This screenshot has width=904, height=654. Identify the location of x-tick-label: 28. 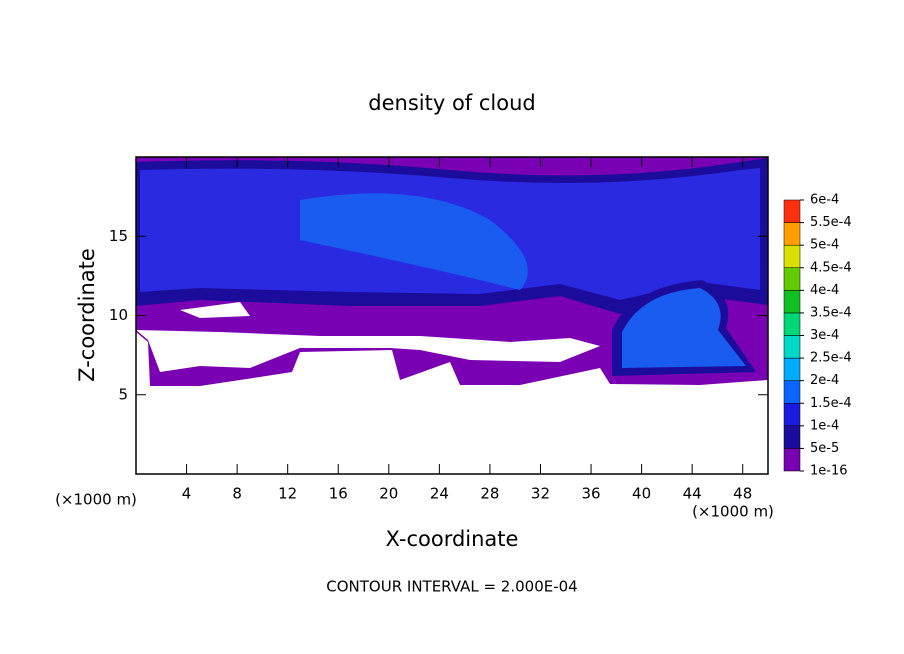
(489, 494).